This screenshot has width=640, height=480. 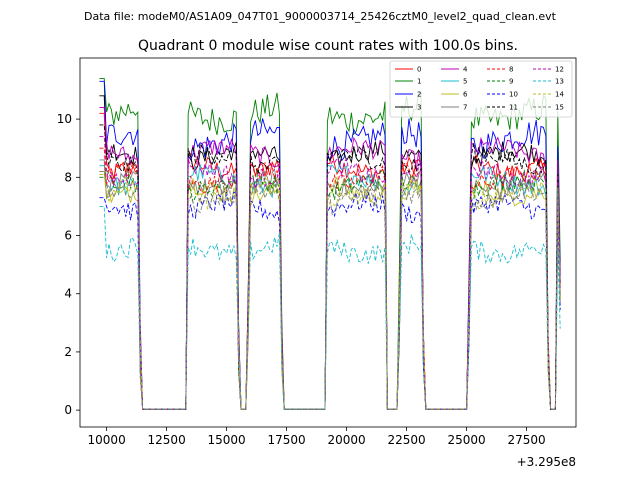 What do you see at coordinates (68, 294) in the screenshot?
I see `y-tick-label: 4` at bounding box center [68, 294].